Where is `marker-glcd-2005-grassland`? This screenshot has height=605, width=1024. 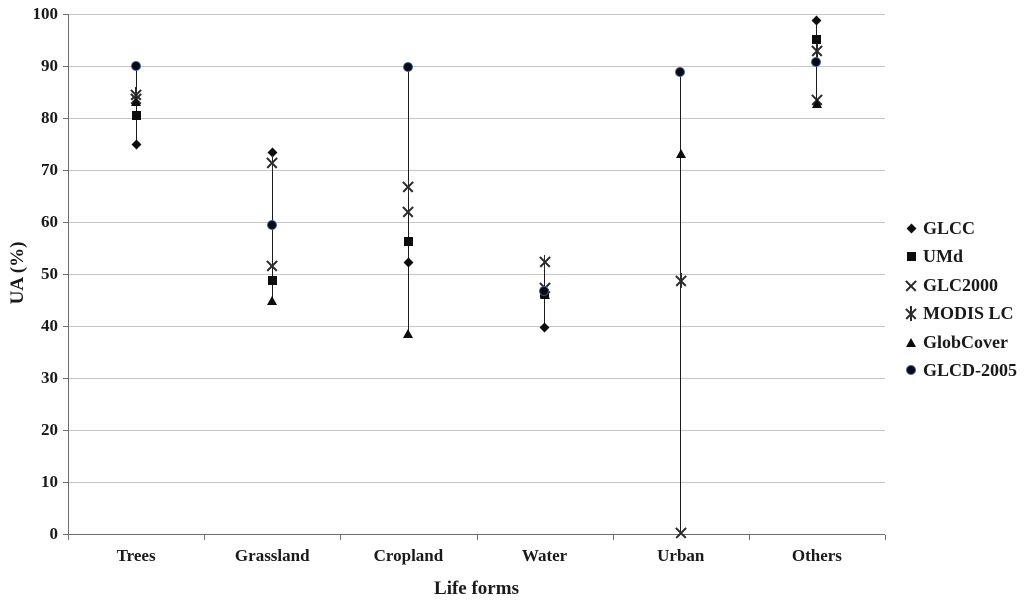 marker-glcd-2005-grassland is located at coordinates (271, 225).